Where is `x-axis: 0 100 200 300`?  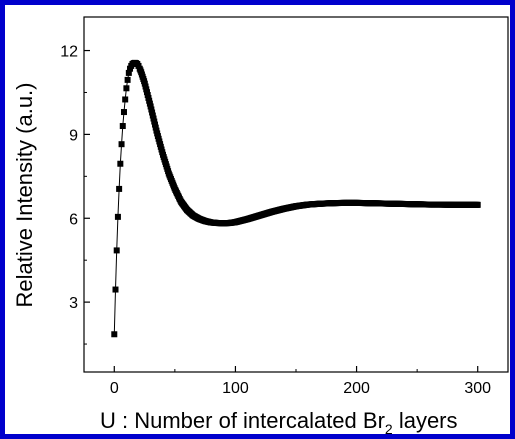
x-axis: 0 100 200 300 is located at coordinates (300, 381).